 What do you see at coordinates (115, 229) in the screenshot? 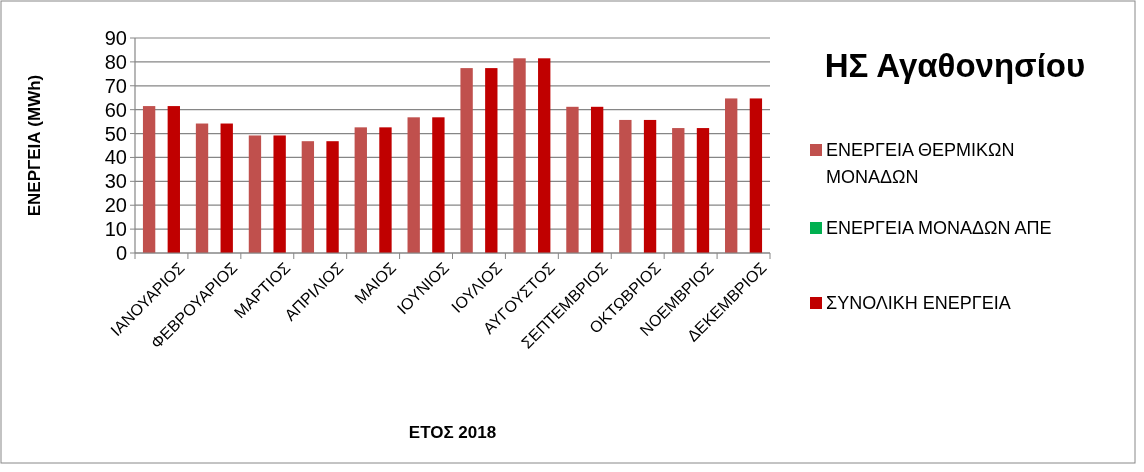
I see `y-tick-label: 10` at bounding box center [115, 229].